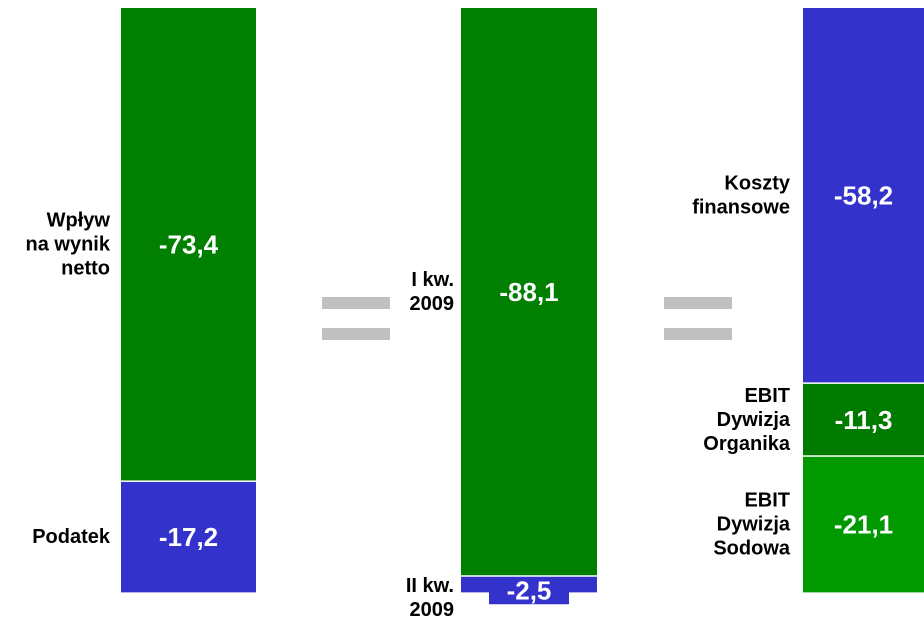  I want to click on value-label-tab, so click(529, 591).